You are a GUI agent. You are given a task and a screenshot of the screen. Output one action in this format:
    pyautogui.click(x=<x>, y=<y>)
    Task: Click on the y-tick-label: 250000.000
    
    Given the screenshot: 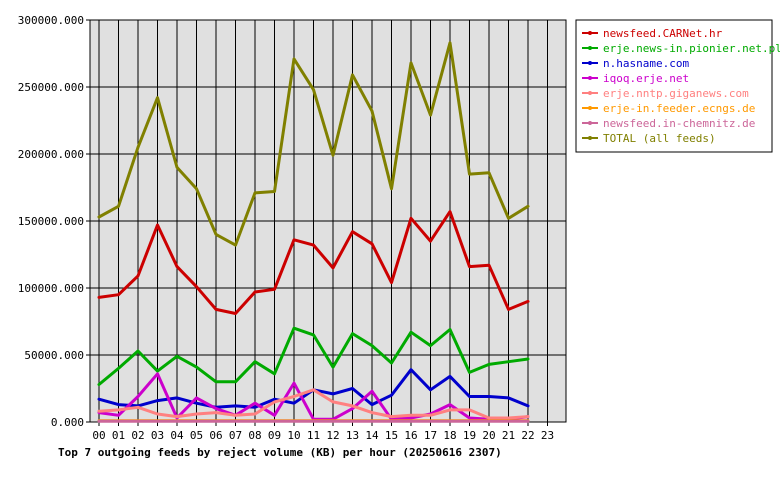 What is the action you would take?
    pyautogui.click(x=51, y=87)
    